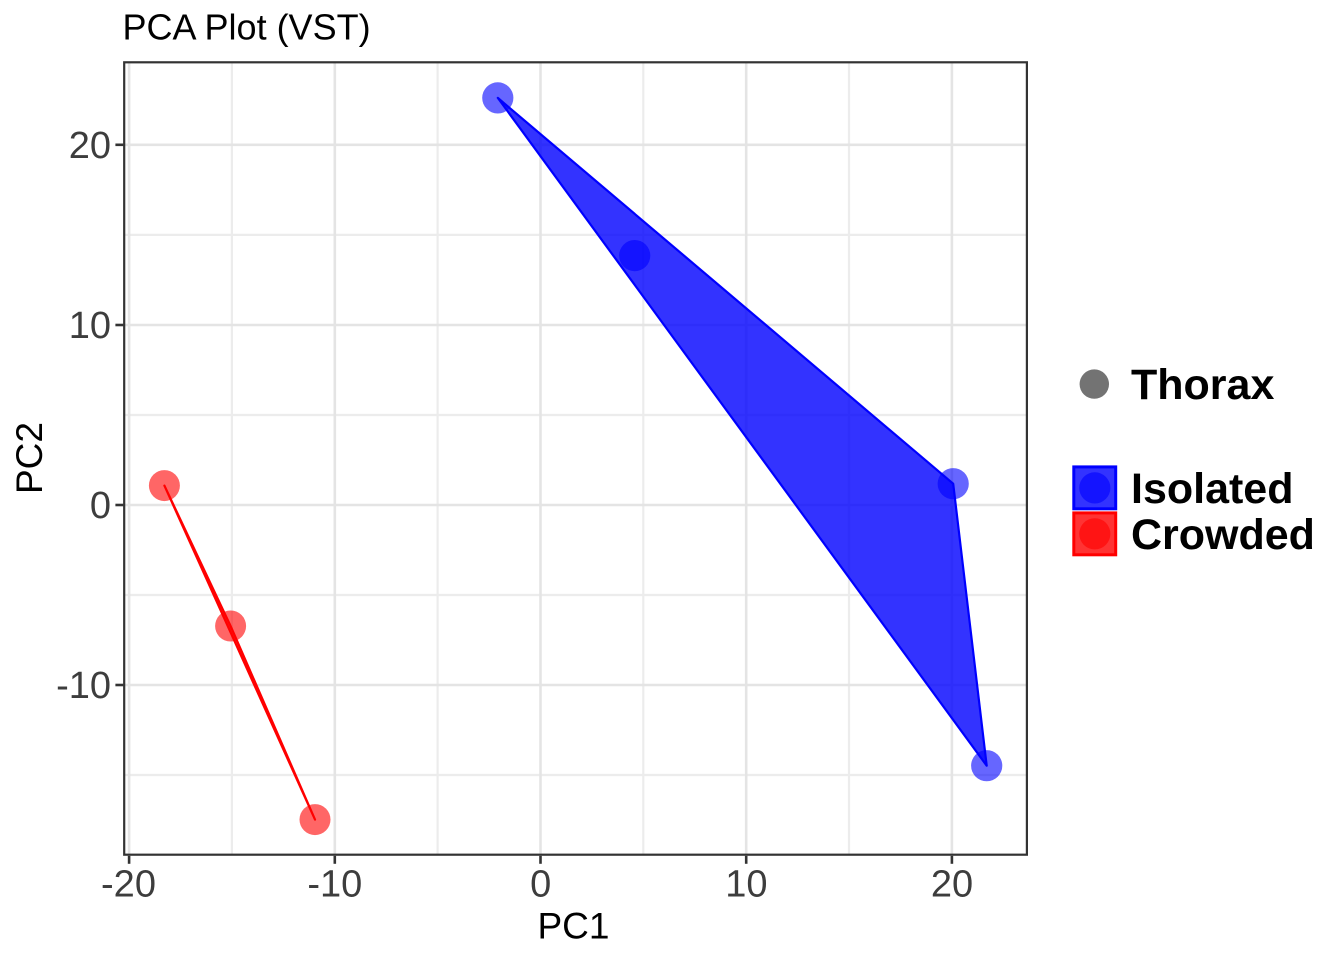 The height and width of the screenshot is (960, 1344). What do you see at coordinates (247, 27) in the screenshot?
I see `svg-text: PCA Plot (VST)` at bounding box center [247, 27].